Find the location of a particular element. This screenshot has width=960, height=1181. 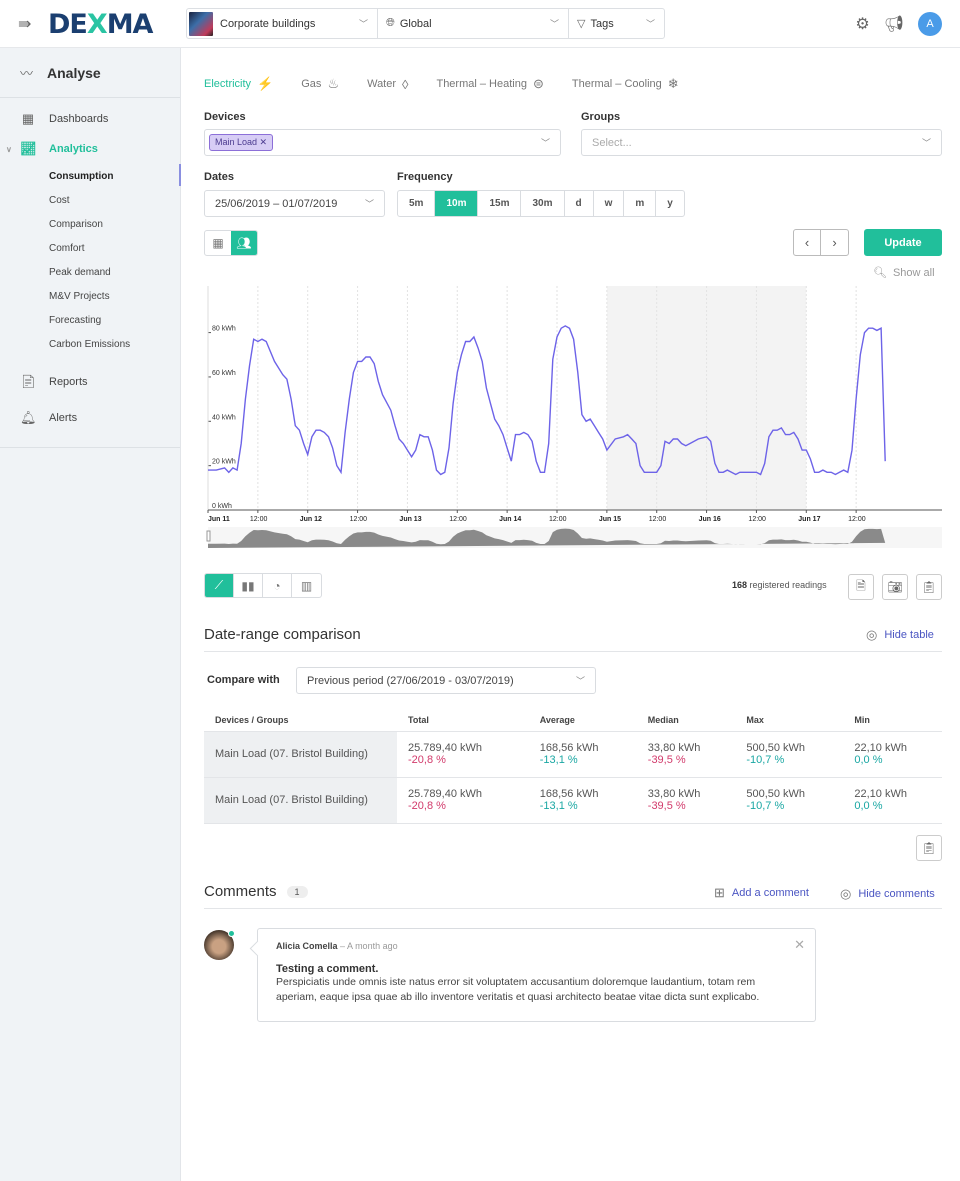

add-to-clipboard-button: 📋︎ is located at coordinates (929, 587).